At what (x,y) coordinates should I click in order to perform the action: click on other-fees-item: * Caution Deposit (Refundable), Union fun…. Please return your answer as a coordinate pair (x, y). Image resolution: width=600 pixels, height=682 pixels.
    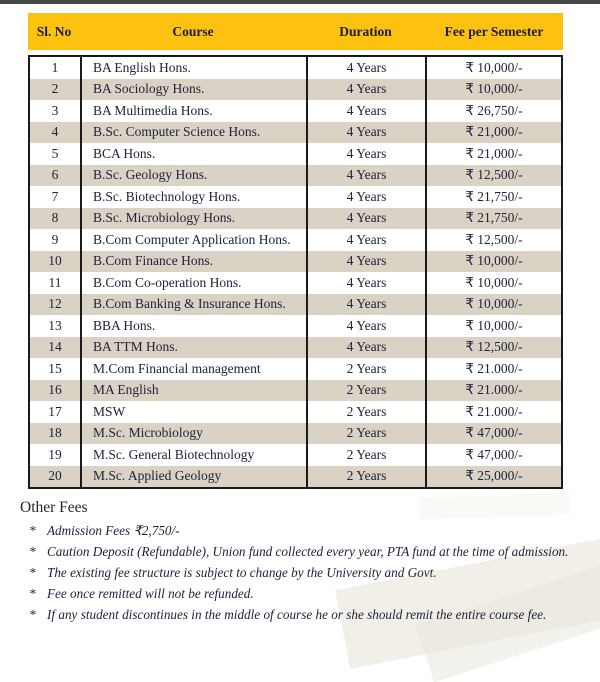
    Looking at the image, I should click on (303, 552).